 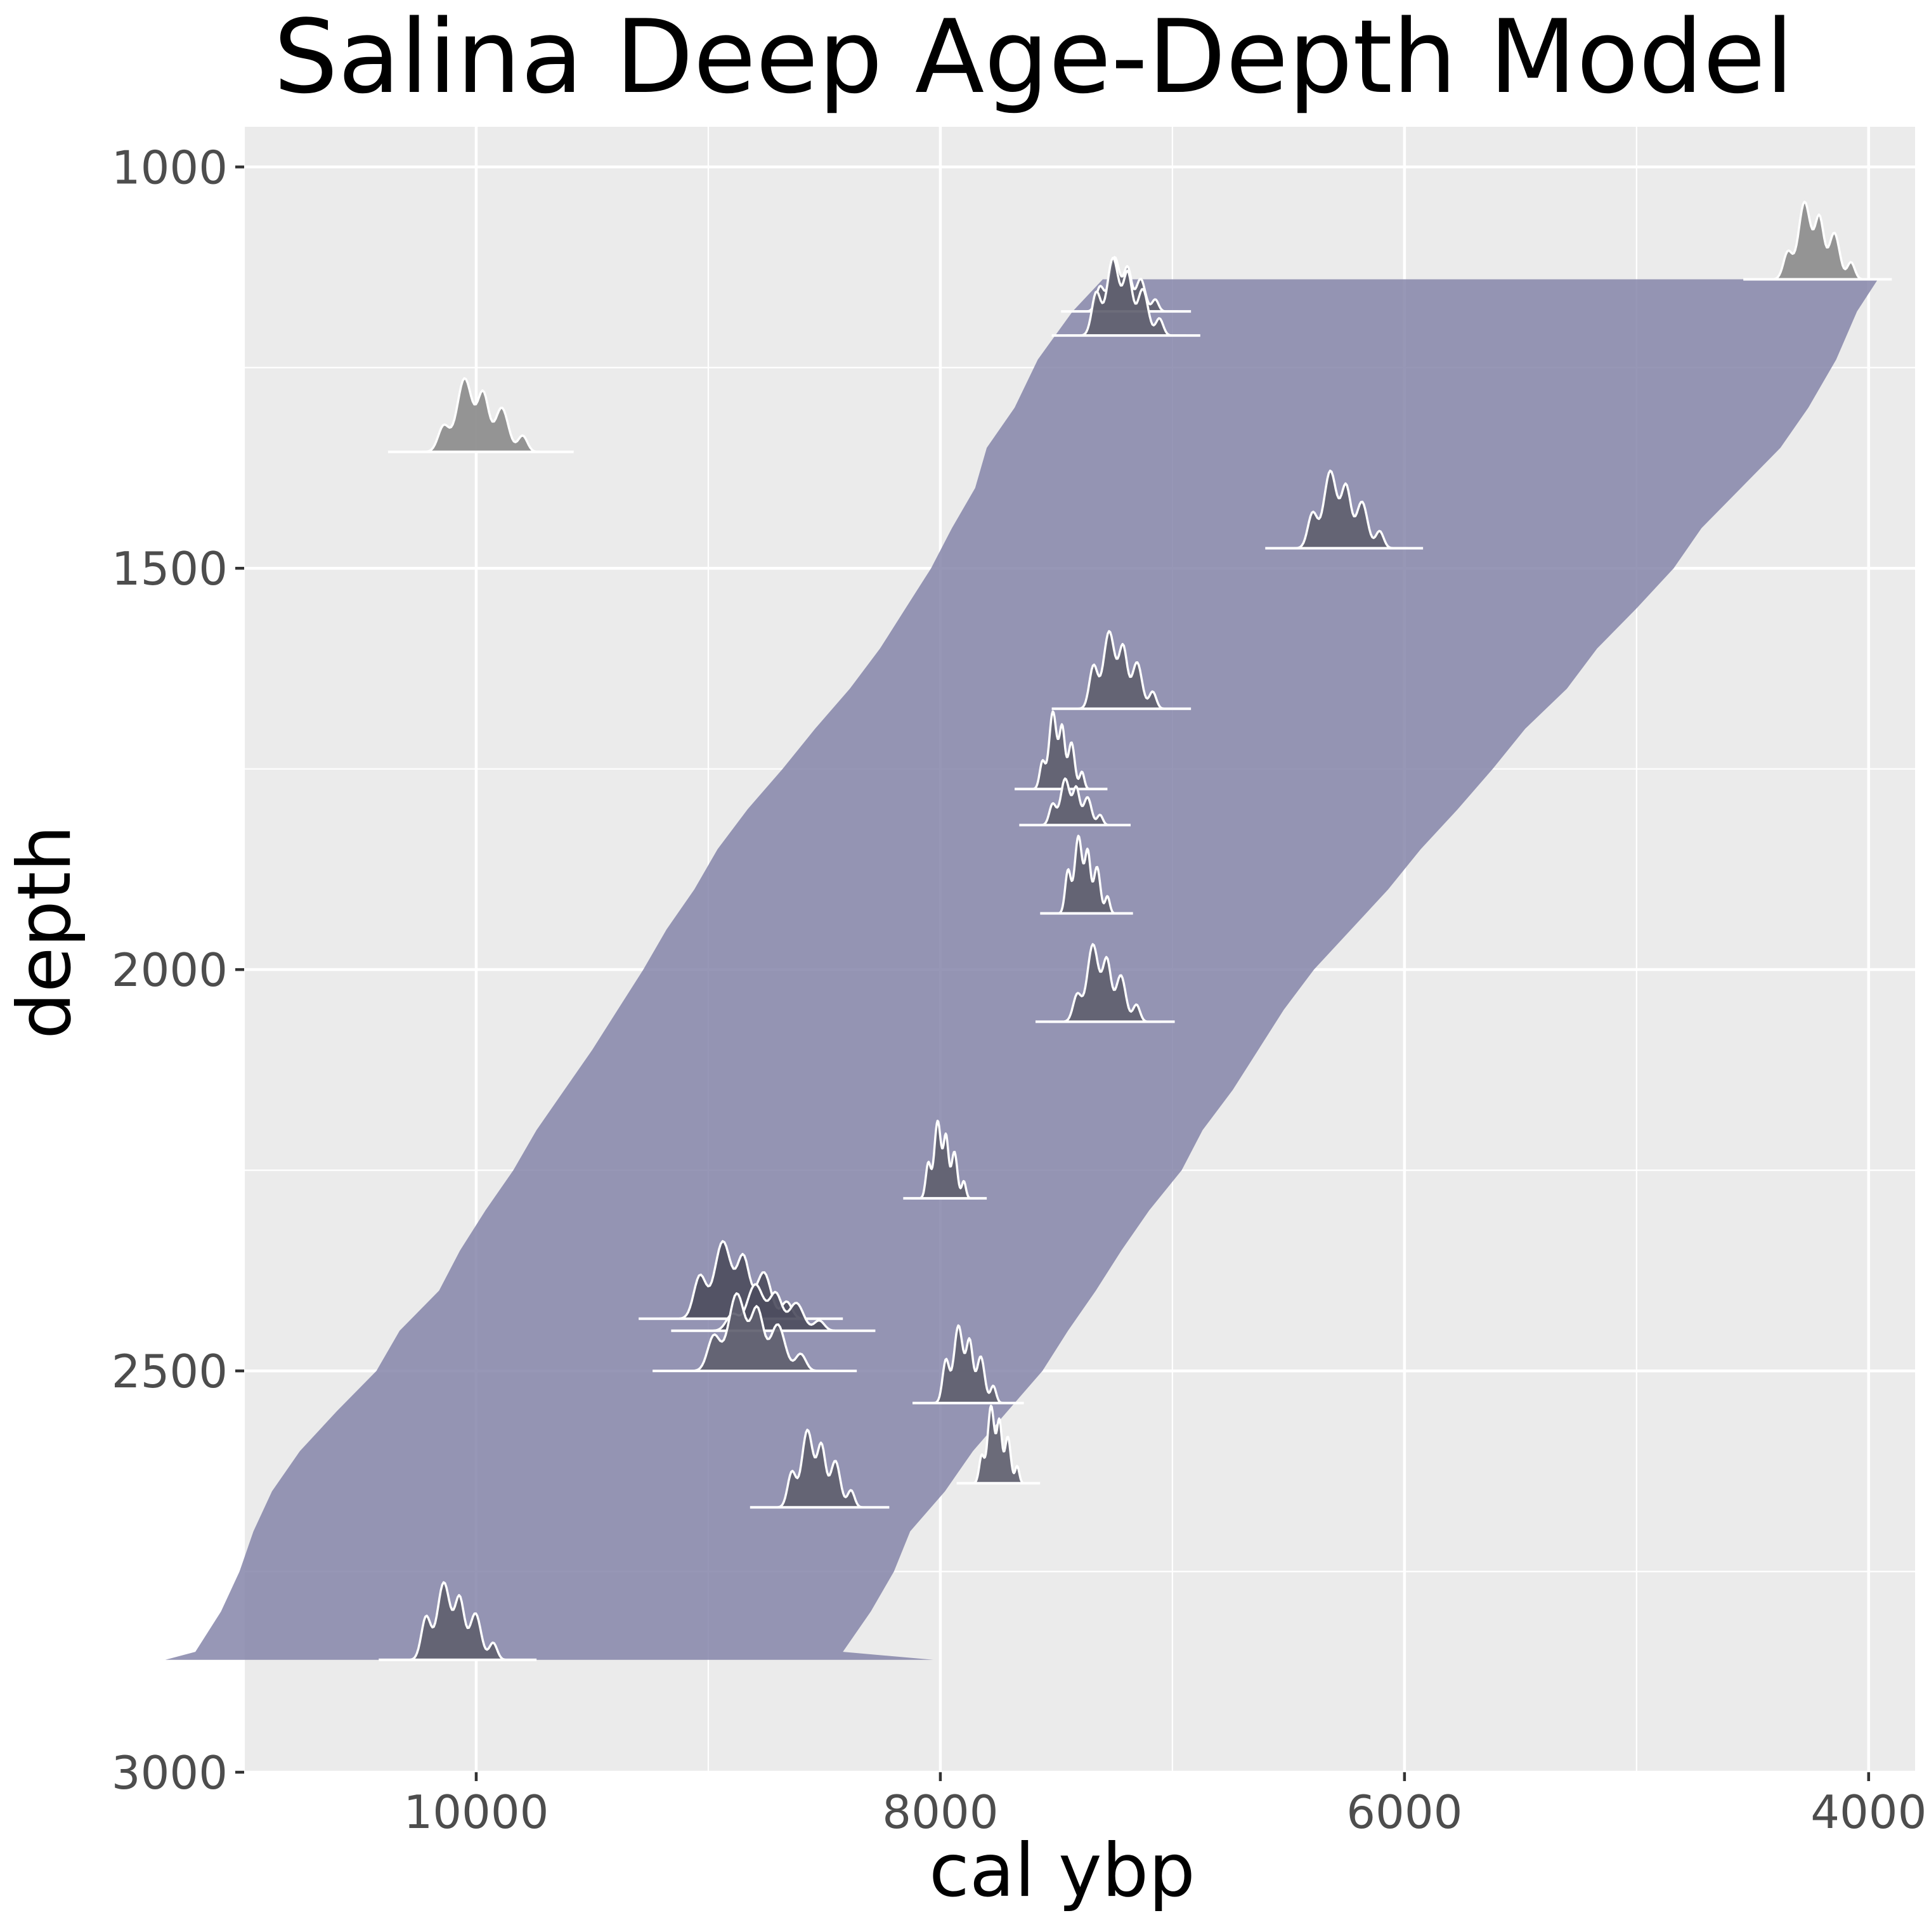 What do you see at coordinates (45, 932) in the screenshot?
I see `y-axis-title: depth` at bounding box center [45, 932].